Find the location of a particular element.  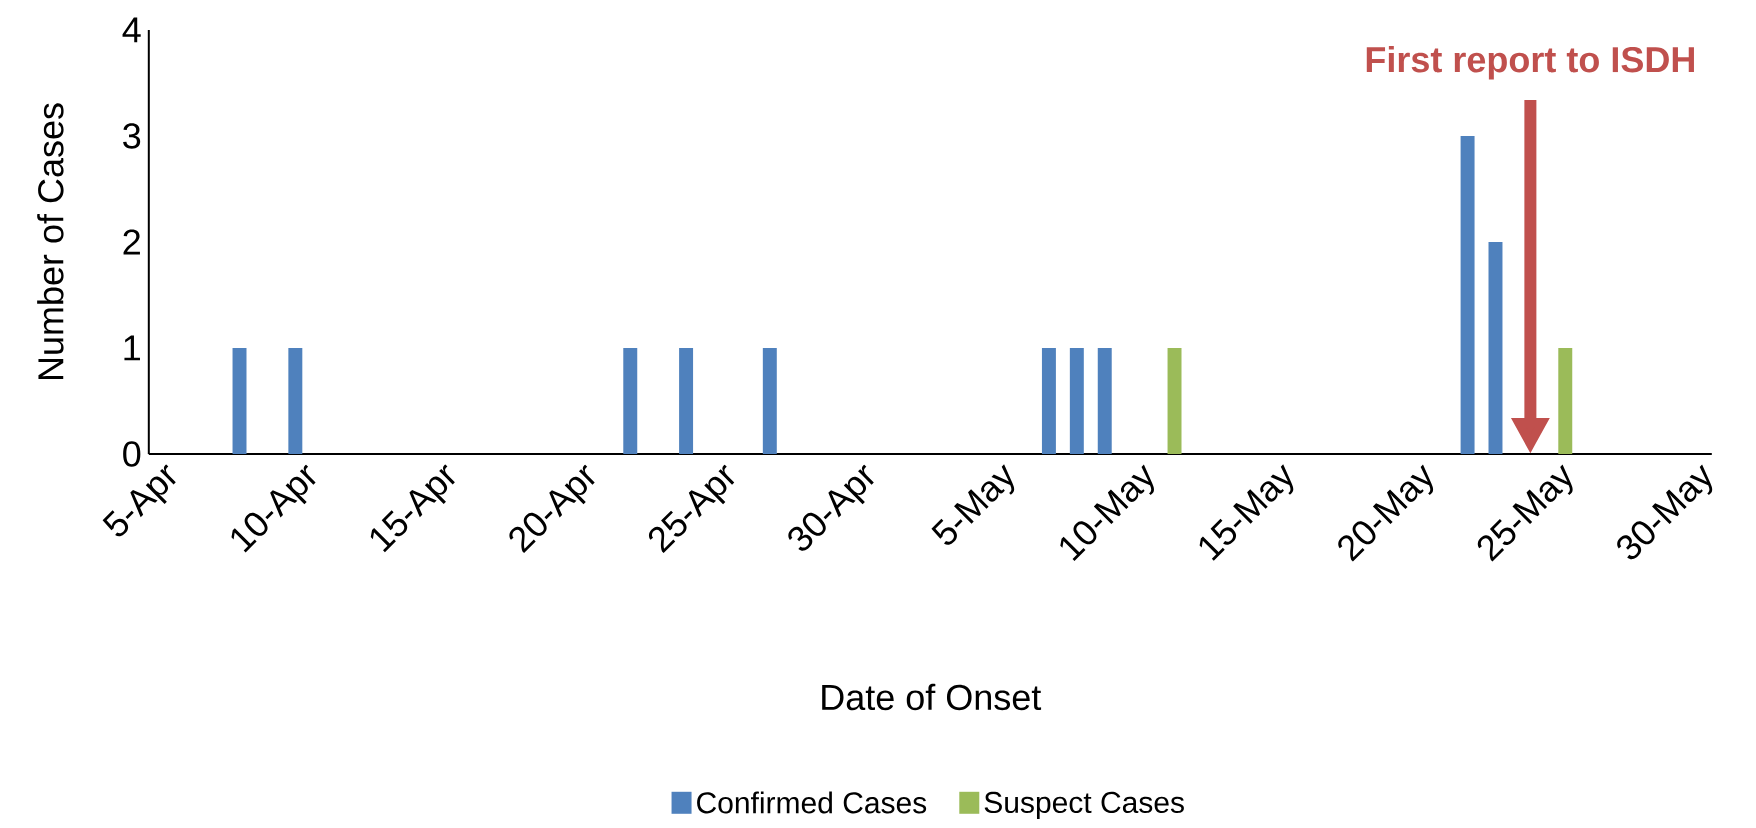

y-tick-label: 2 is located at coordinates (131, 242).